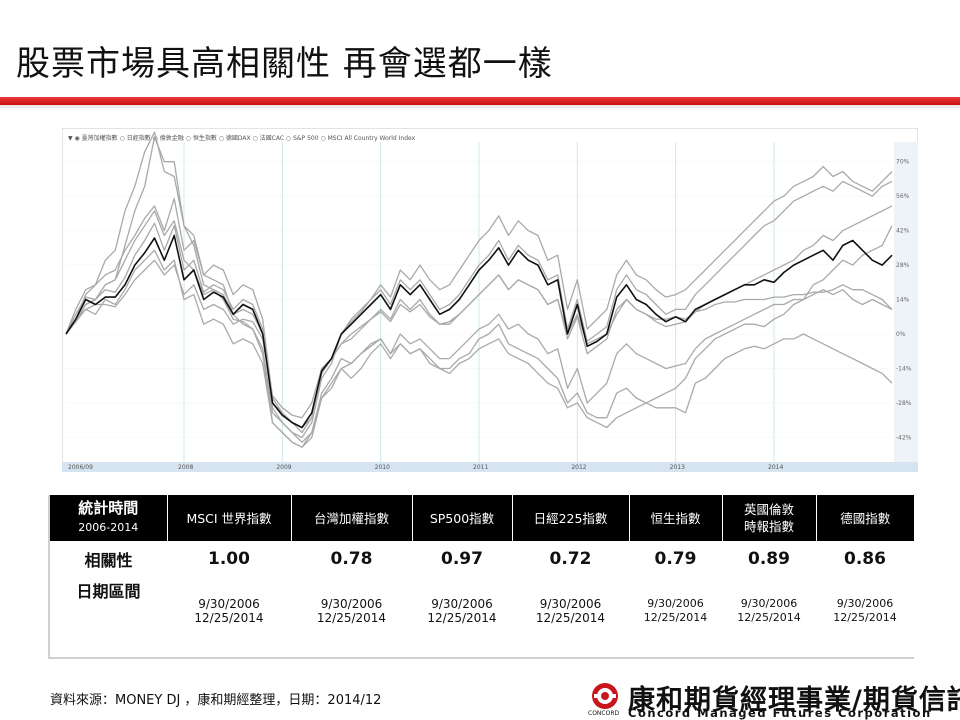  I want to click on date-range-label: 日期區間, so click(108, 591).